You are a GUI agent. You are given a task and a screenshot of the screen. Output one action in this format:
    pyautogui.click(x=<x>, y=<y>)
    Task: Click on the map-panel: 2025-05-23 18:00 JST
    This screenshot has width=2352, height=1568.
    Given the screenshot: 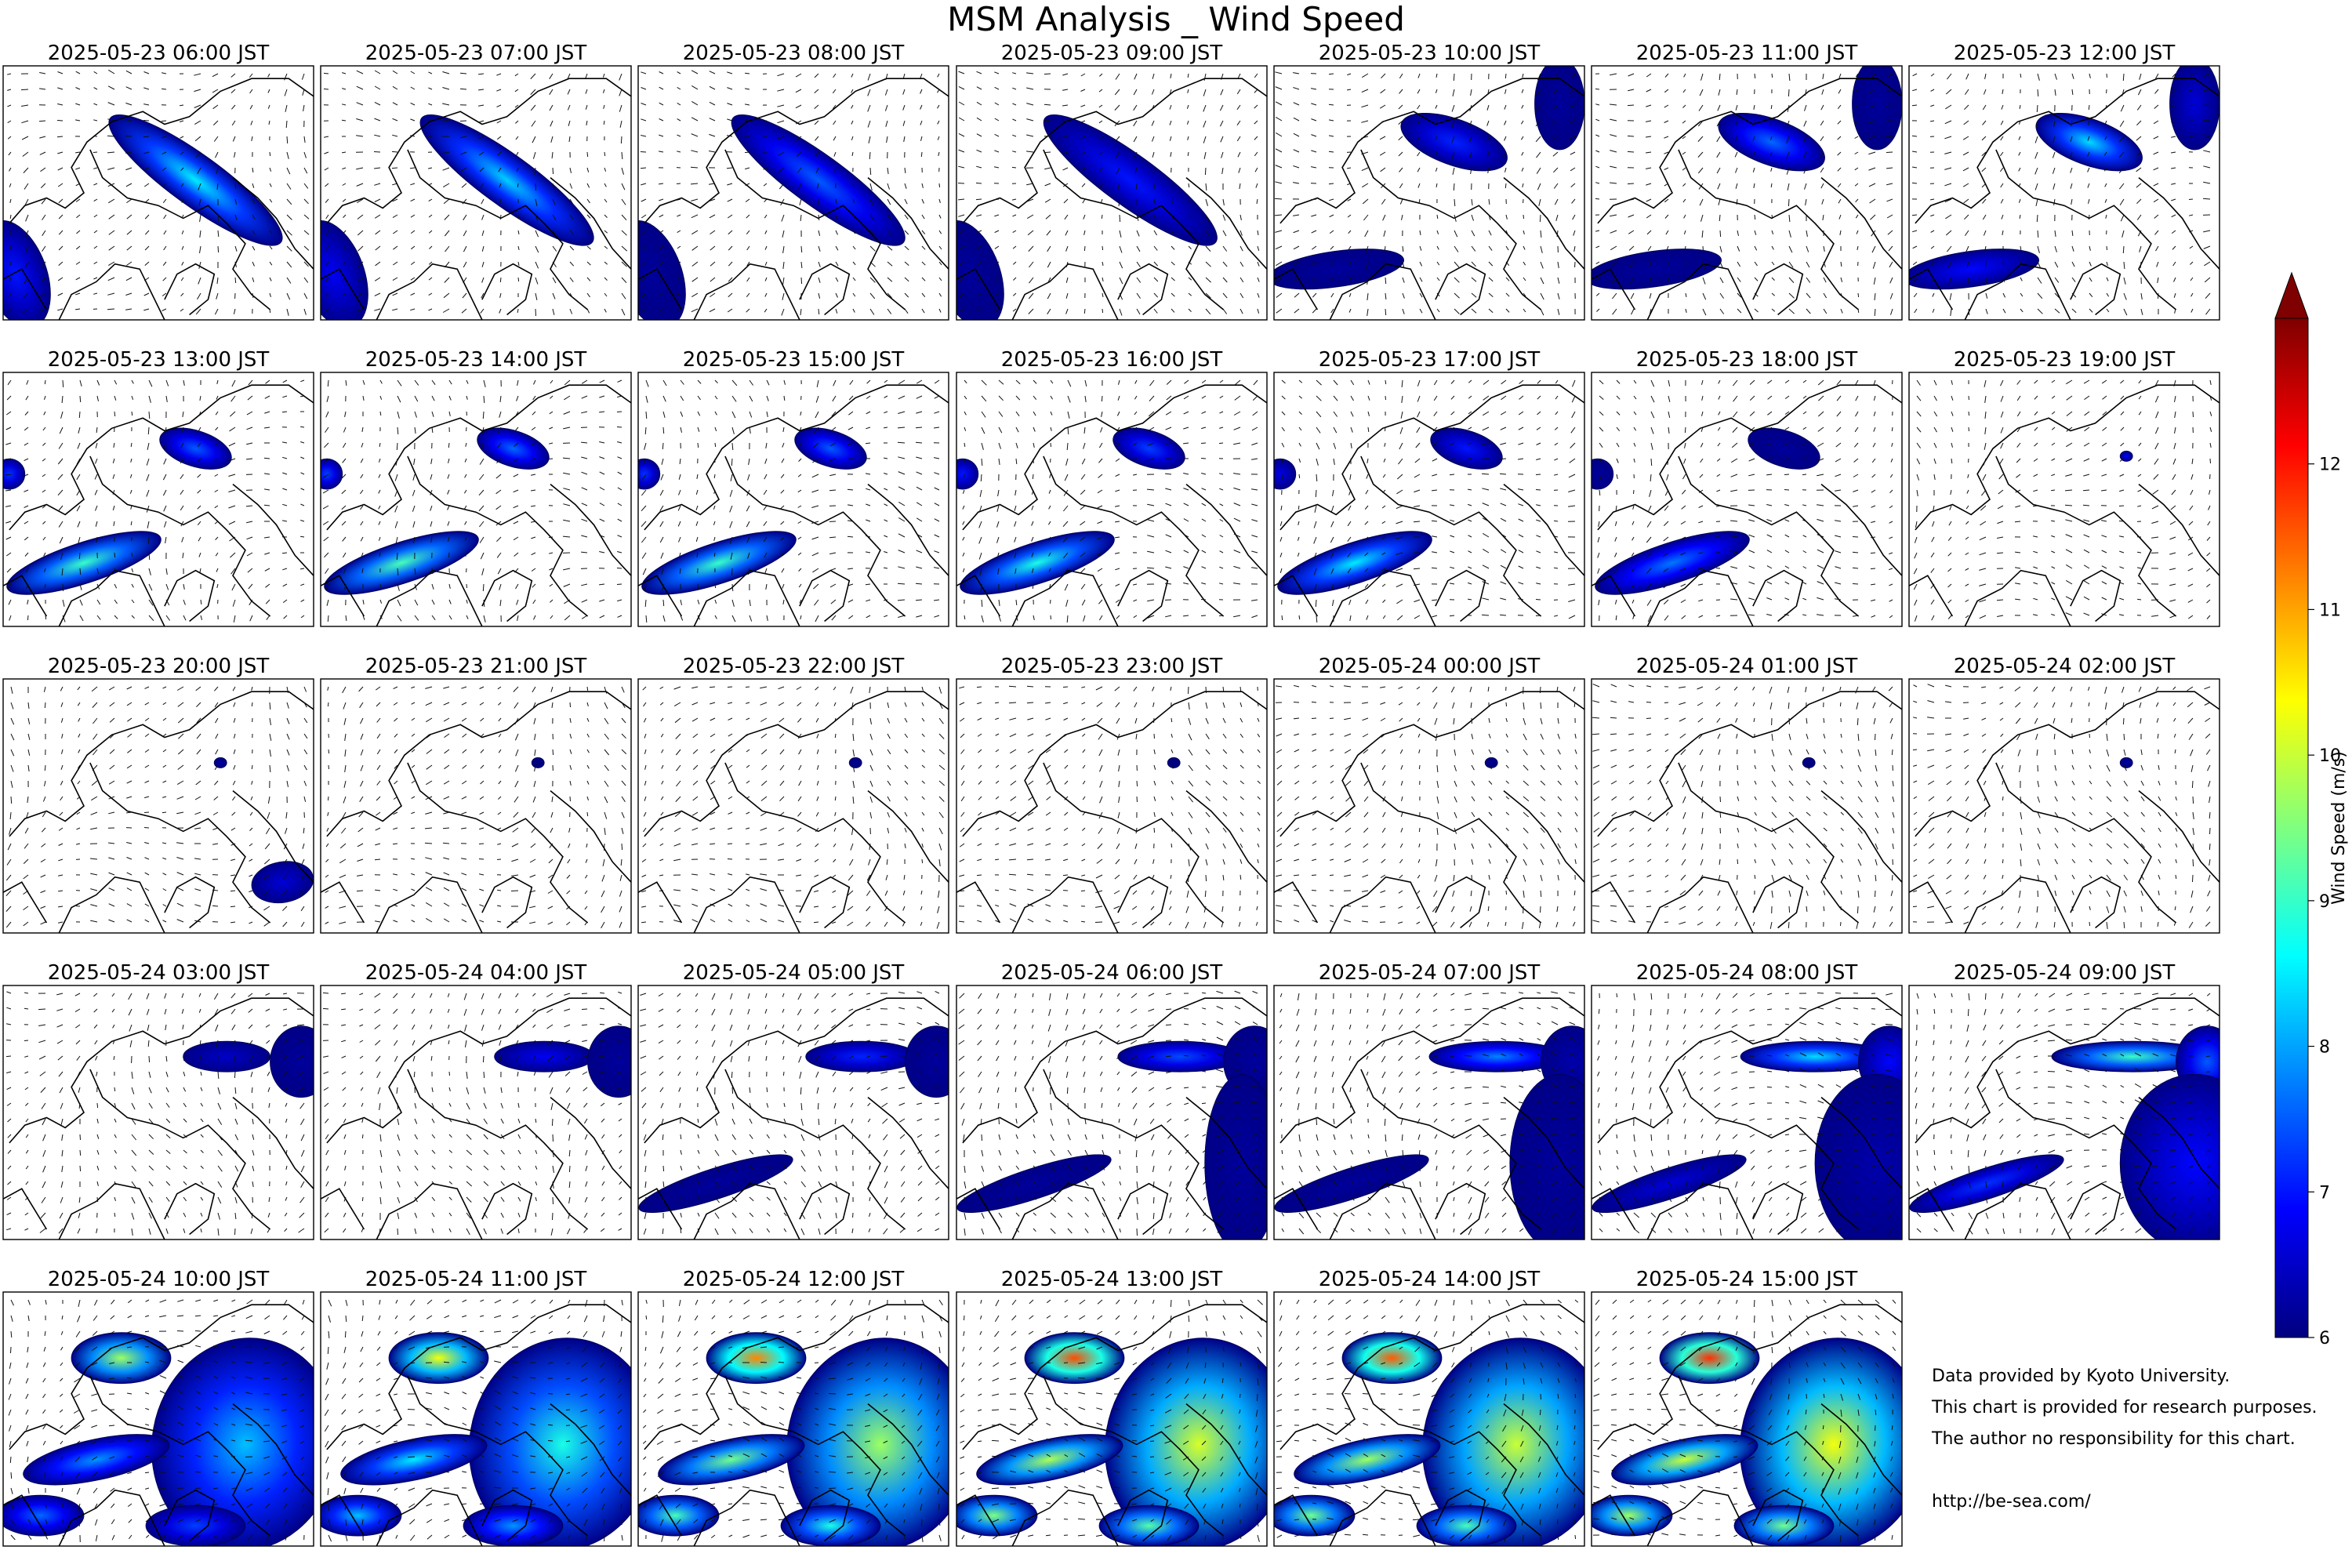 What is the action you would take?
    pyautogui.click(x=1747, y=487)
    